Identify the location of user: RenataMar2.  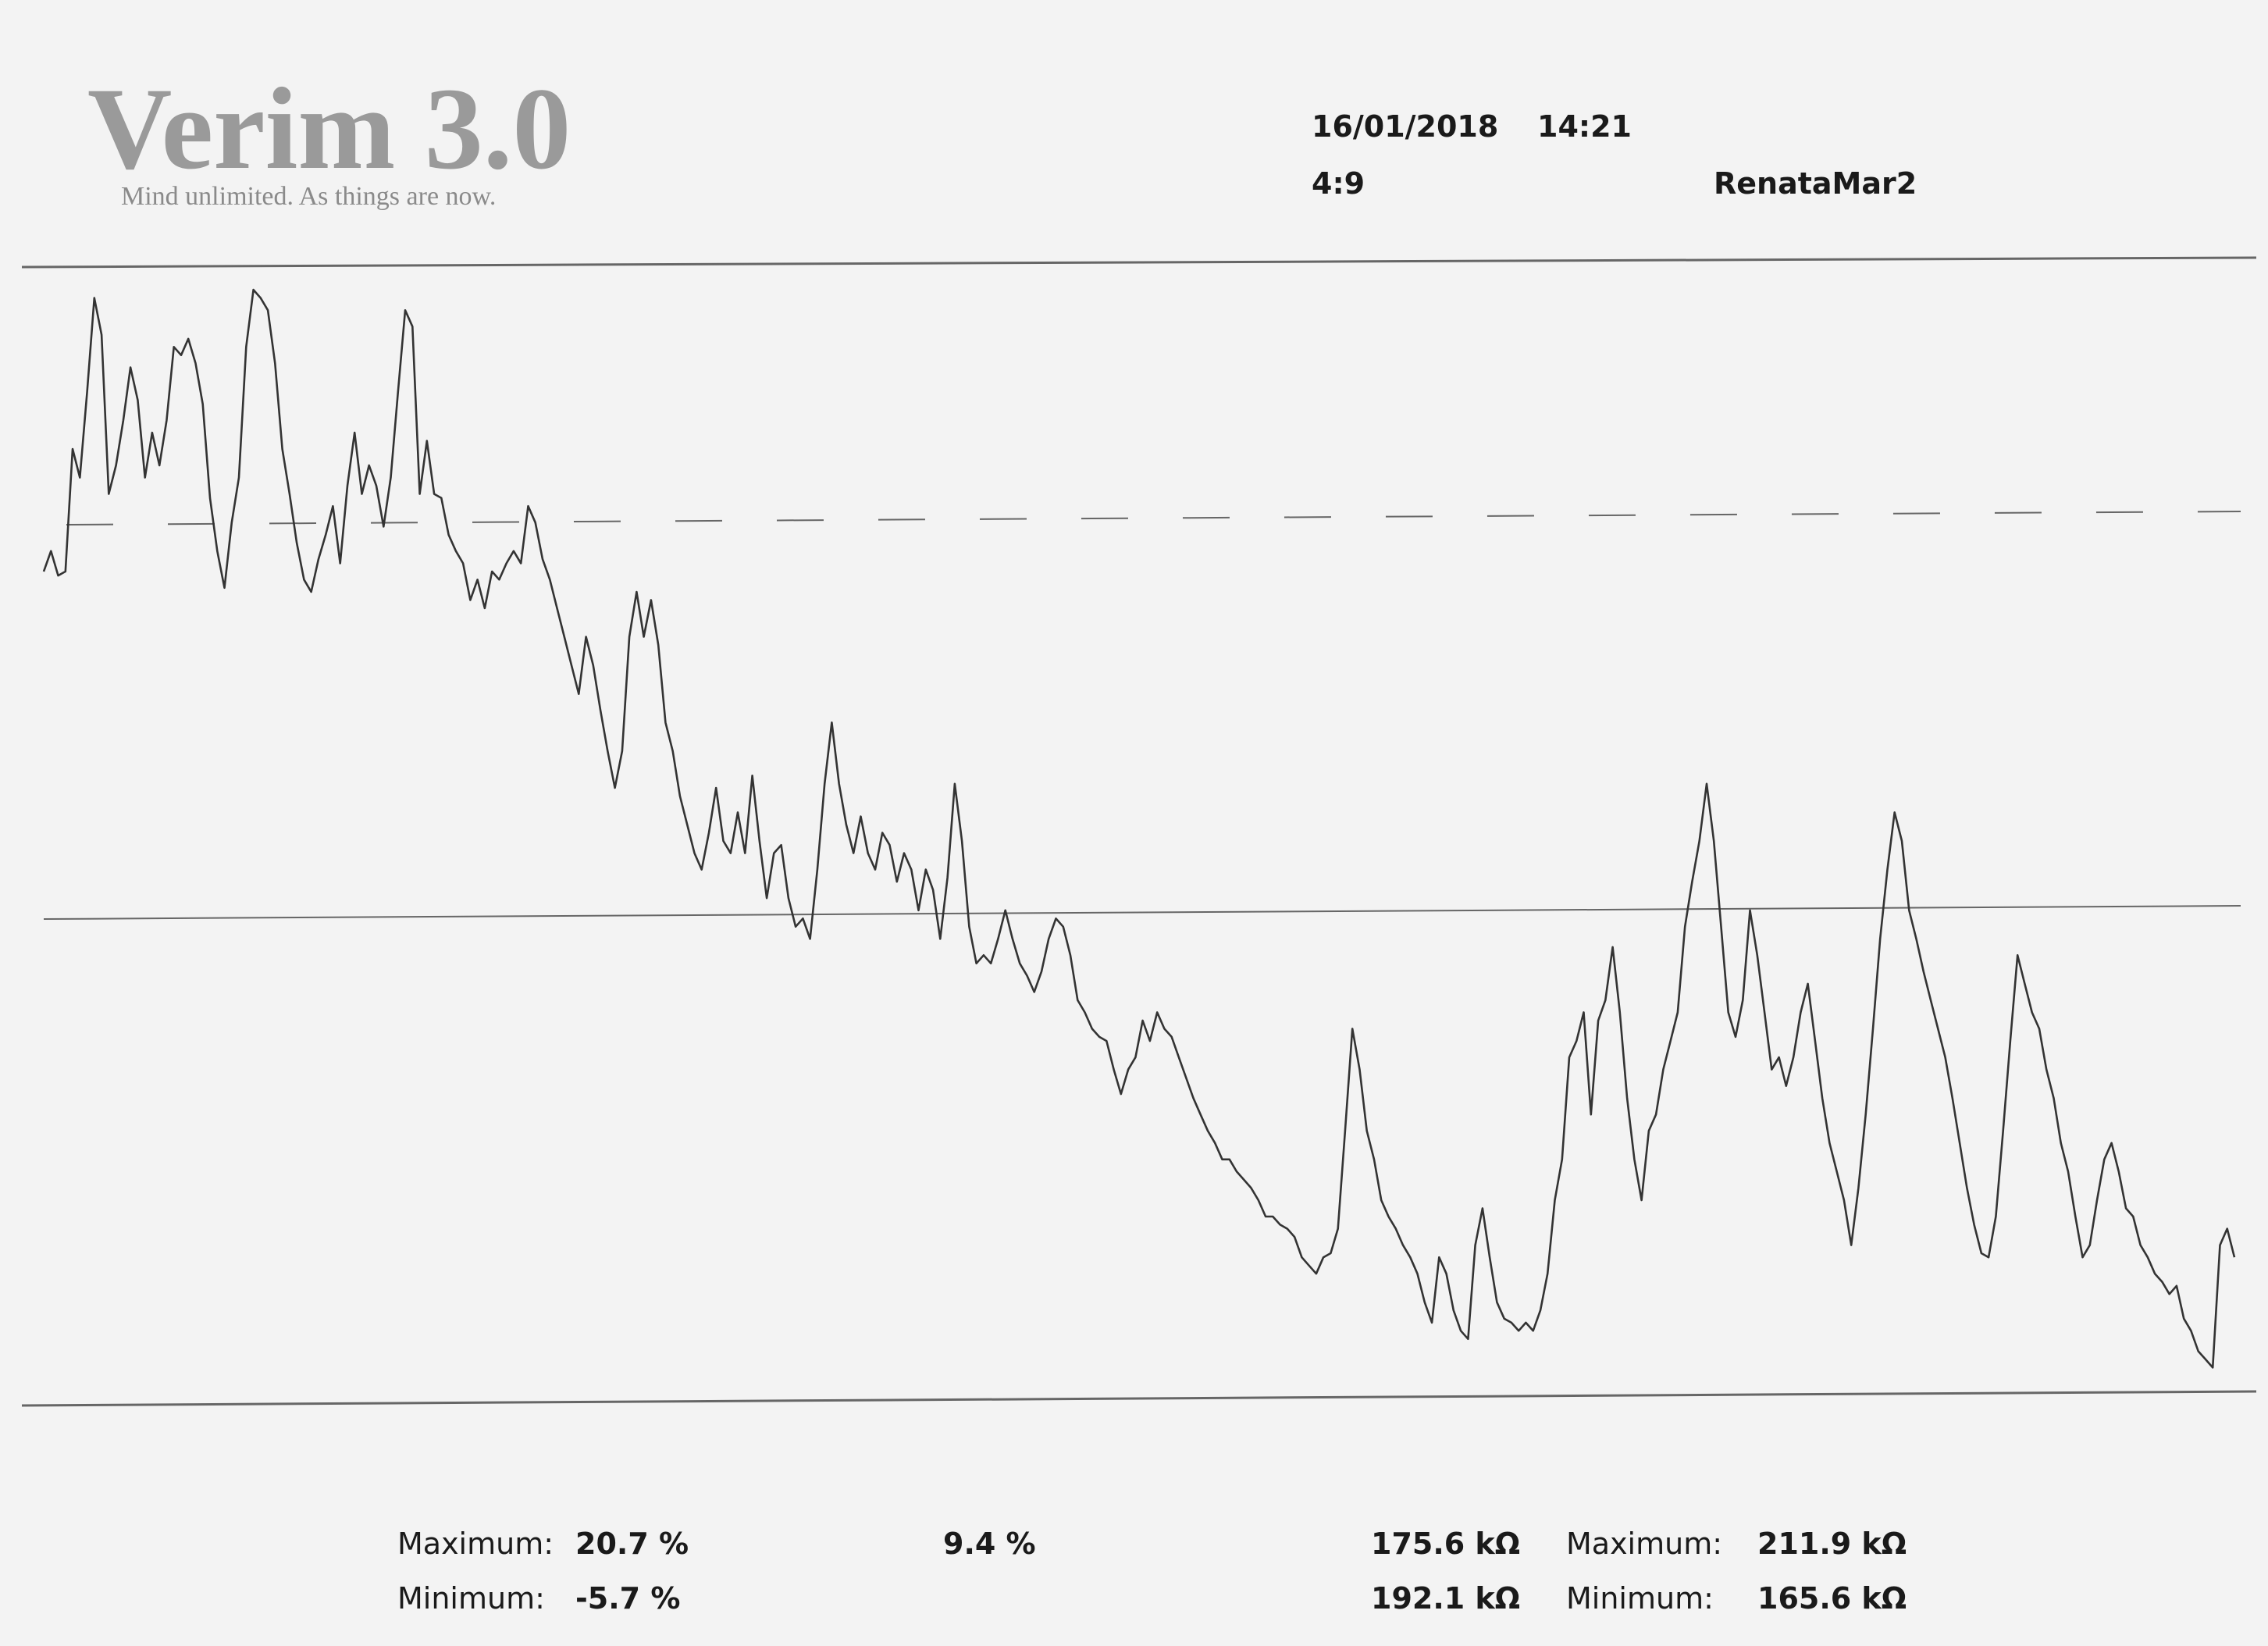
(1815, 184).